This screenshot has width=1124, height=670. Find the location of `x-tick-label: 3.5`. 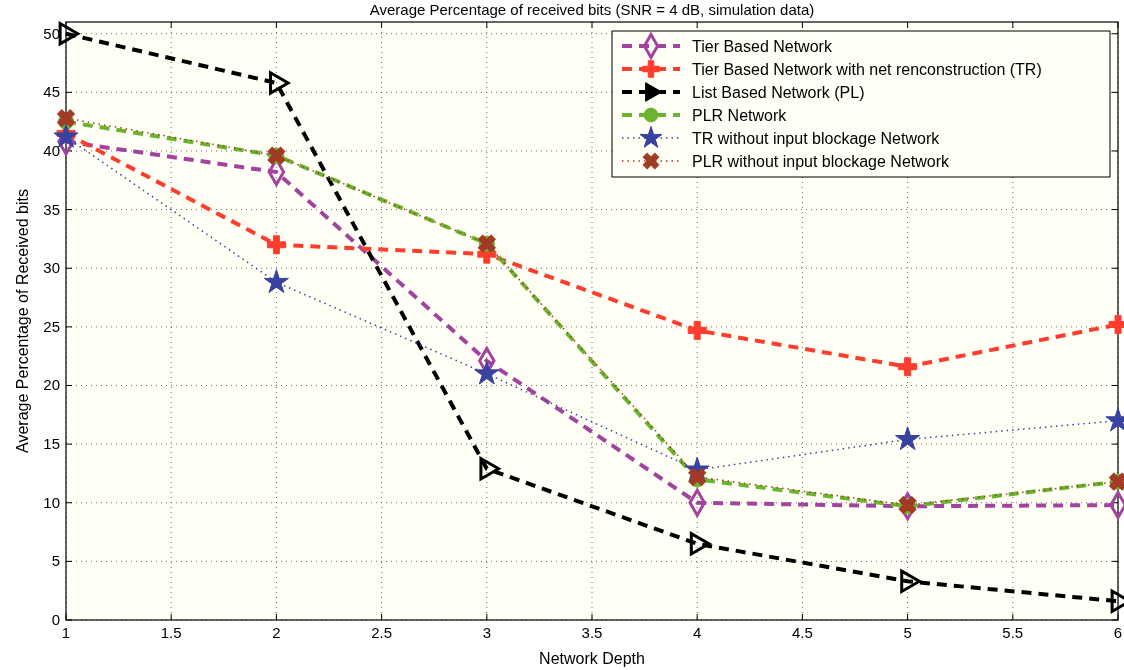

x-tick-label: 3.5 is located at coordinates (592, 632).